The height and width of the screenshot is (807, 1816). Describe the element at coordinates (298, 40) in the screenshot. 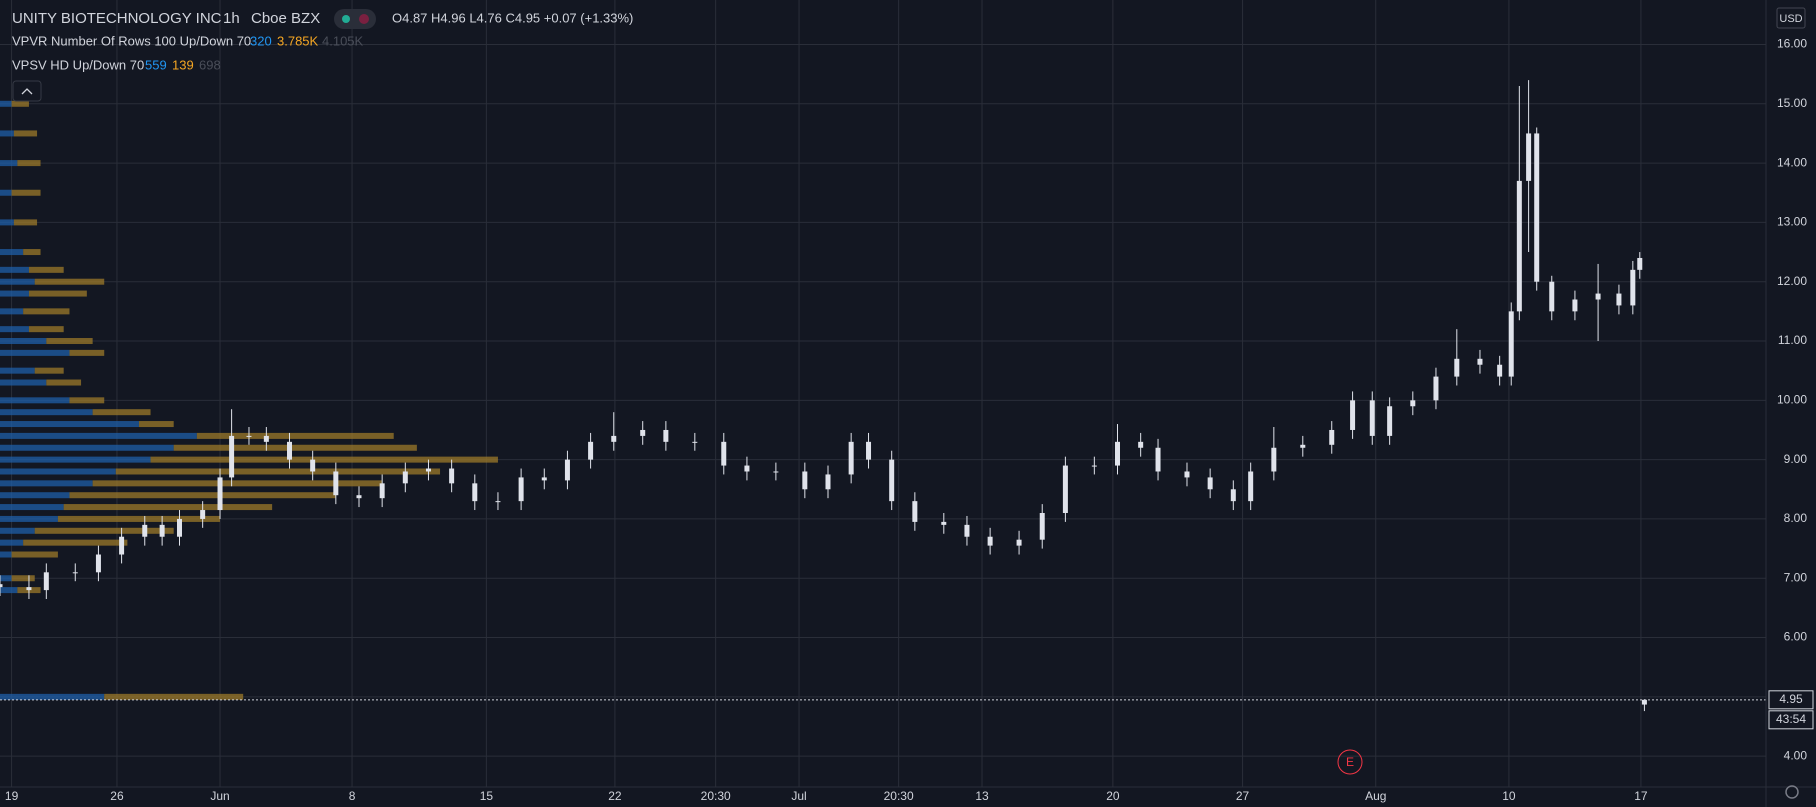

I see `indicator-value: 3.785K` at that location.